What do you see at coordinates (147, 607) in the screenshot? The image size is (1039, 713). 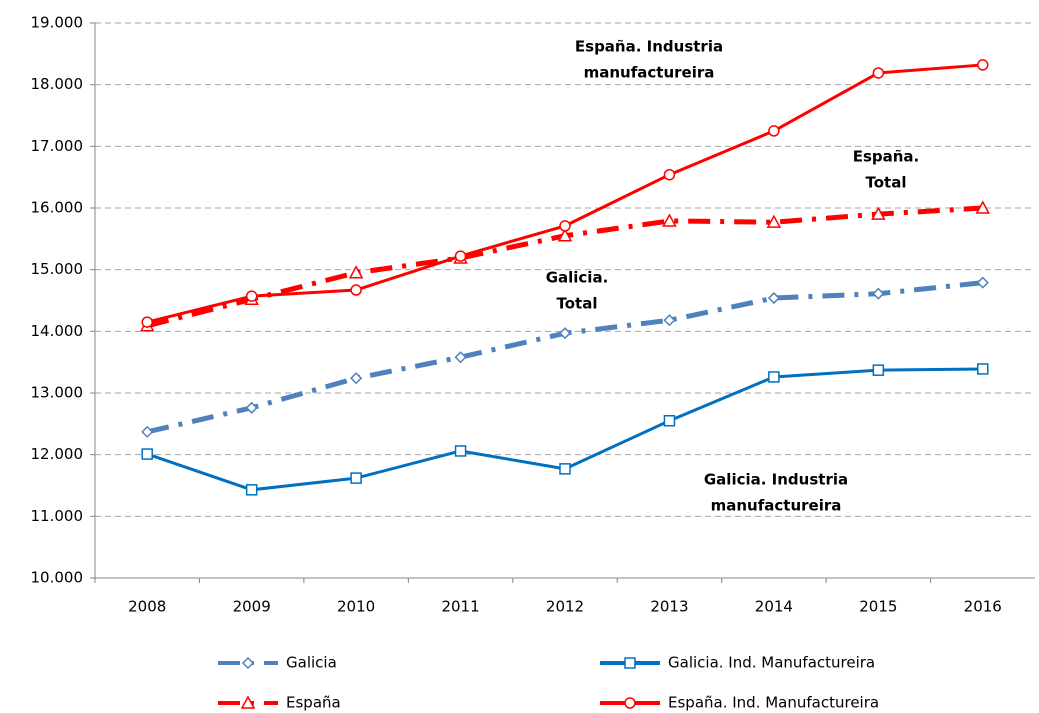 I see `x-tick-label: 2008` at bounding box center [147, 607].